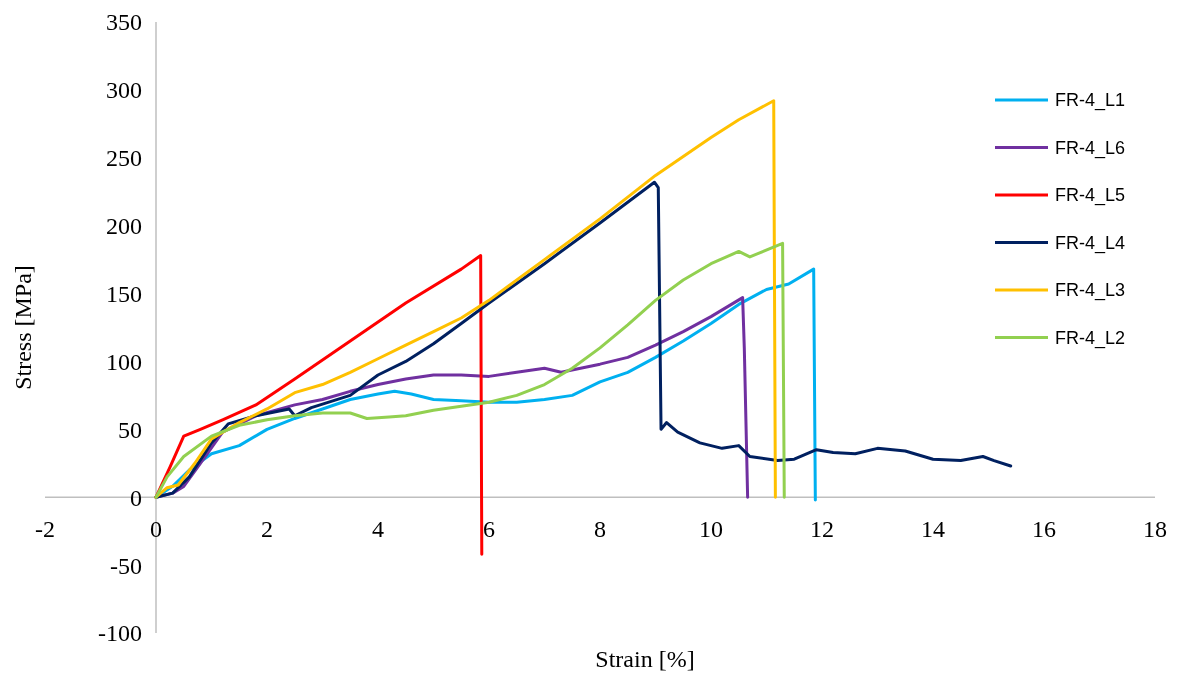 The height and width of the screenshot is (675, 1178). What do you see at coordinates (378, 529) in the screenshot?
I see `x-tick-label: 4` at bounding box center [378, 529].